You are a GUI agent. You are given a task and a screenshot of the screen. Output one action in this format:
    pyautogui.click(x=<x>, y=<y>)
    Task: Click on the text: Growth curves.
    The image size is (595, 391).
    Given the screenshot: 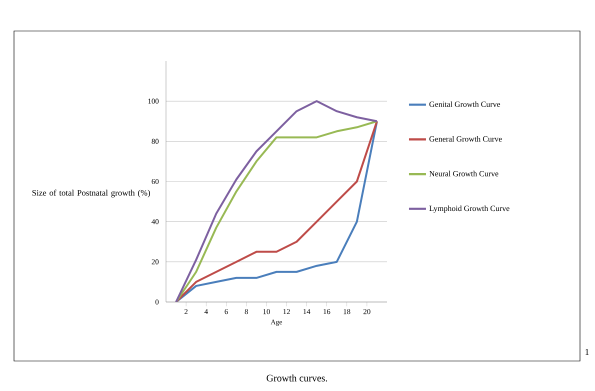 What is the action you would take?
    pyautogui.click(x=297, y=378)
    